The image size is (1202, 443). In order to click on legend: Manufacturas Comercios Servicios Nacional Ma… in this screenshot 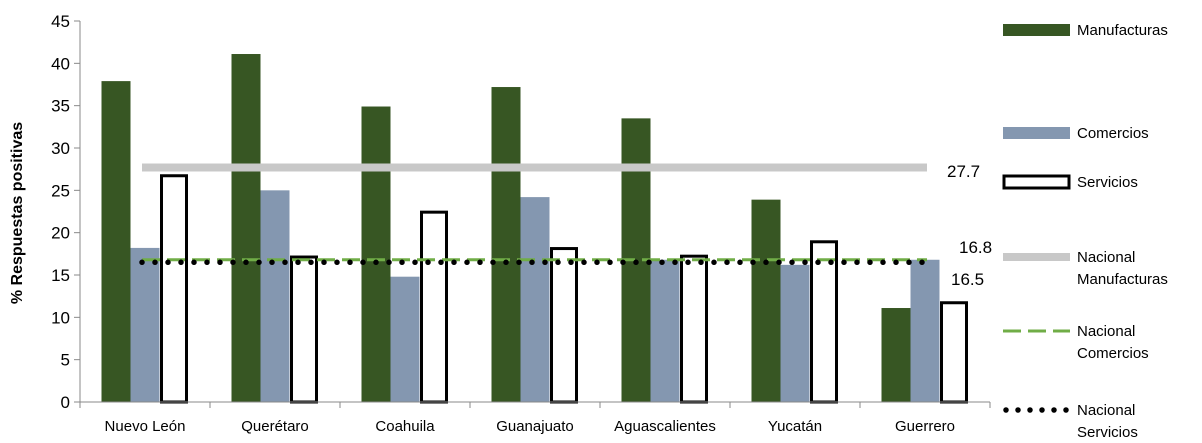, I will do `click(1085, 231)`.